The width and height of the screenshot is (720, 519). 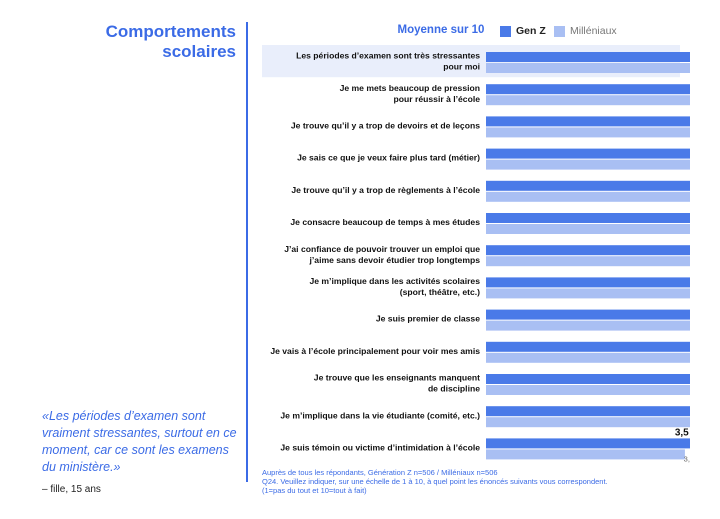 What do you see at coordinates (682, 432) in the screenshot?
I see `bar-label-genz: 3,5` at bounding box center [682, 432].